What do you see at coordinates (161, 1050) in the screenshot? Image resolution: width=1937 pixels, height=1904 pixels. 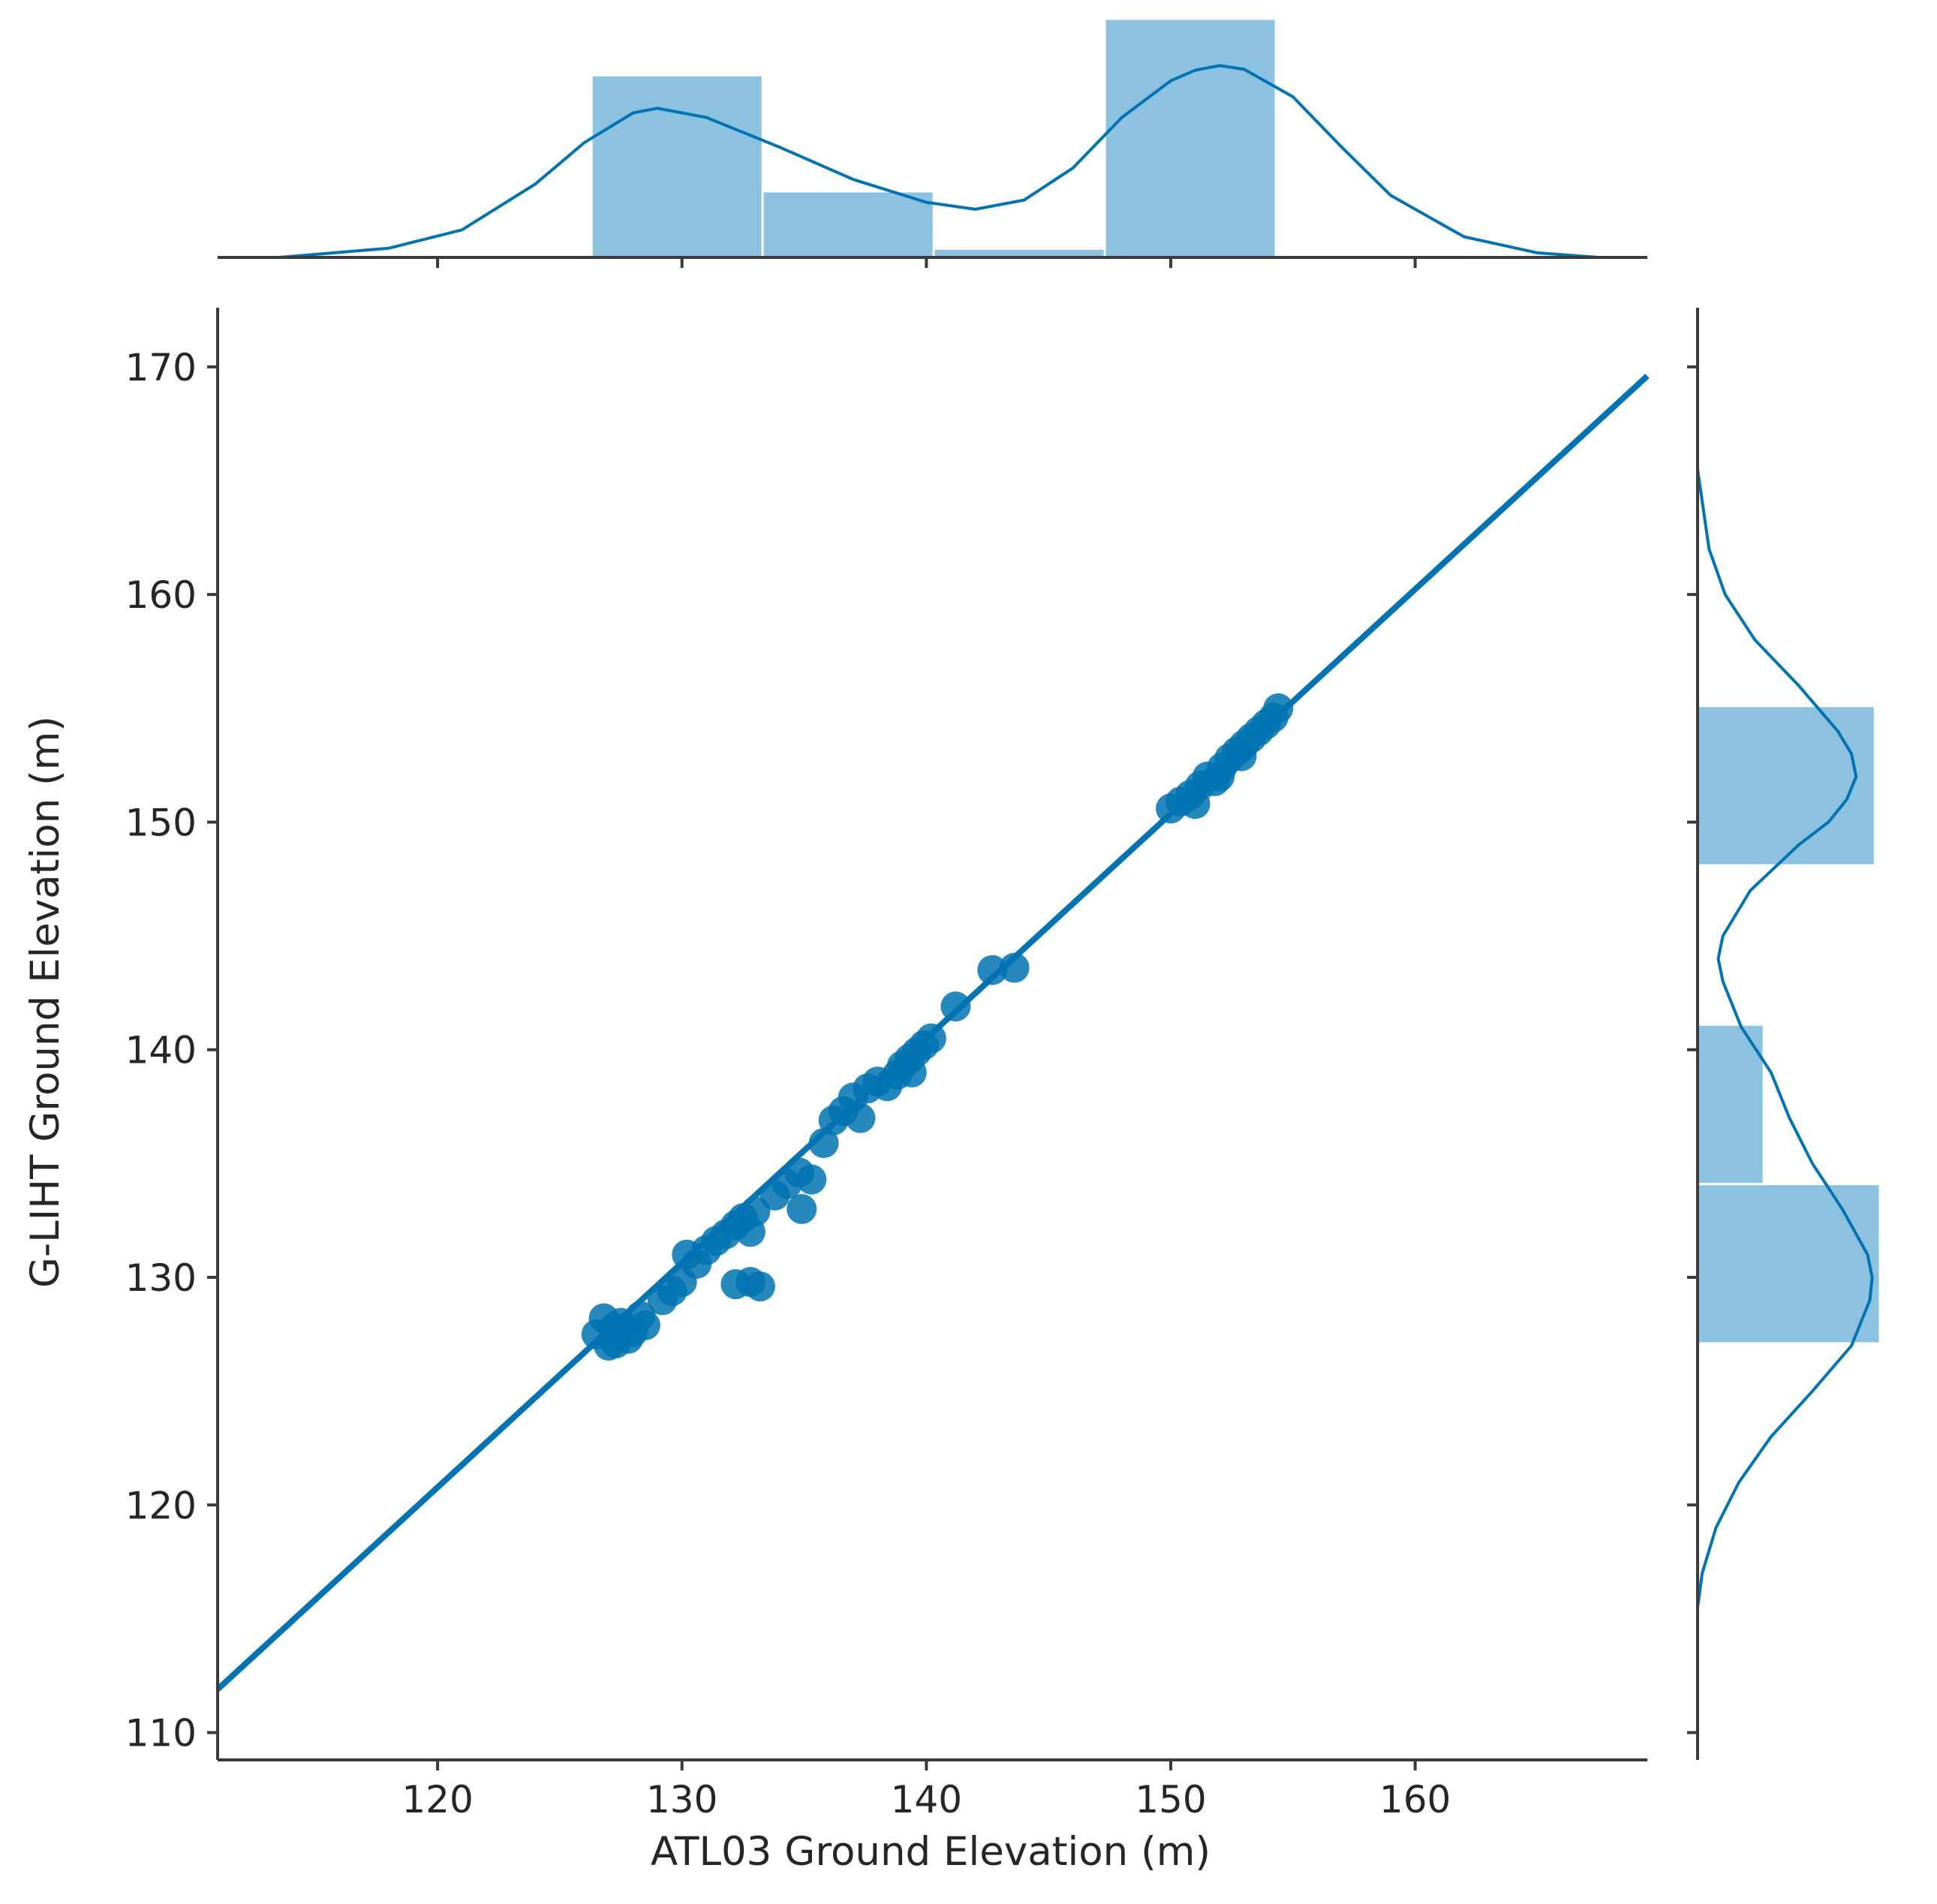 I see `y-tick-label: 140` at bounding box center [161, 1050].